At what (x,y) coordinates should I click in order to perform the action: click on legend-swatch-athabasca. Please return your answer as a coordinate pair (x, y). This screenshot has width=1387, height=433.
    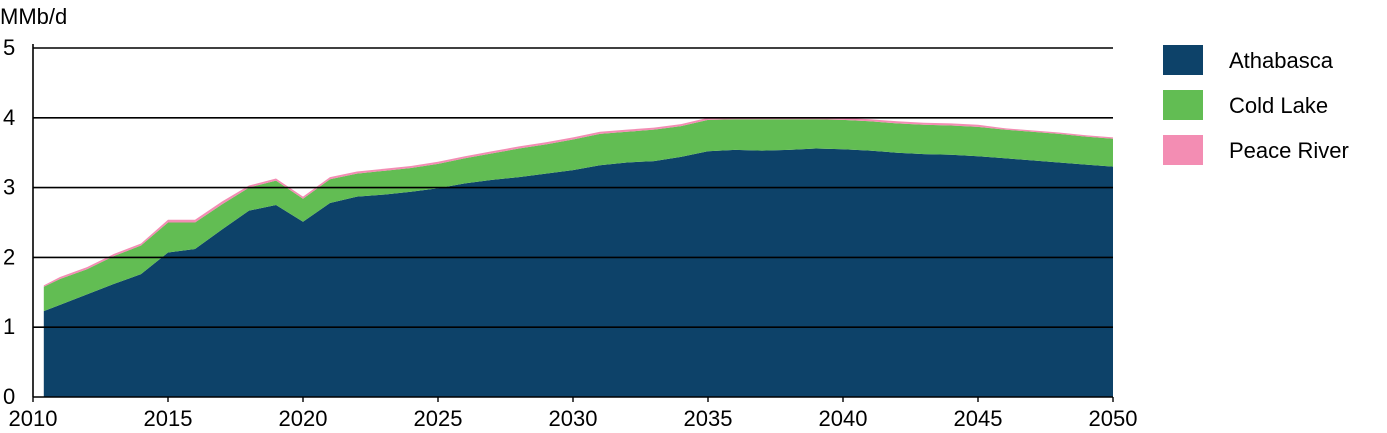
    Looking at the image, I should click on (1183, 60).